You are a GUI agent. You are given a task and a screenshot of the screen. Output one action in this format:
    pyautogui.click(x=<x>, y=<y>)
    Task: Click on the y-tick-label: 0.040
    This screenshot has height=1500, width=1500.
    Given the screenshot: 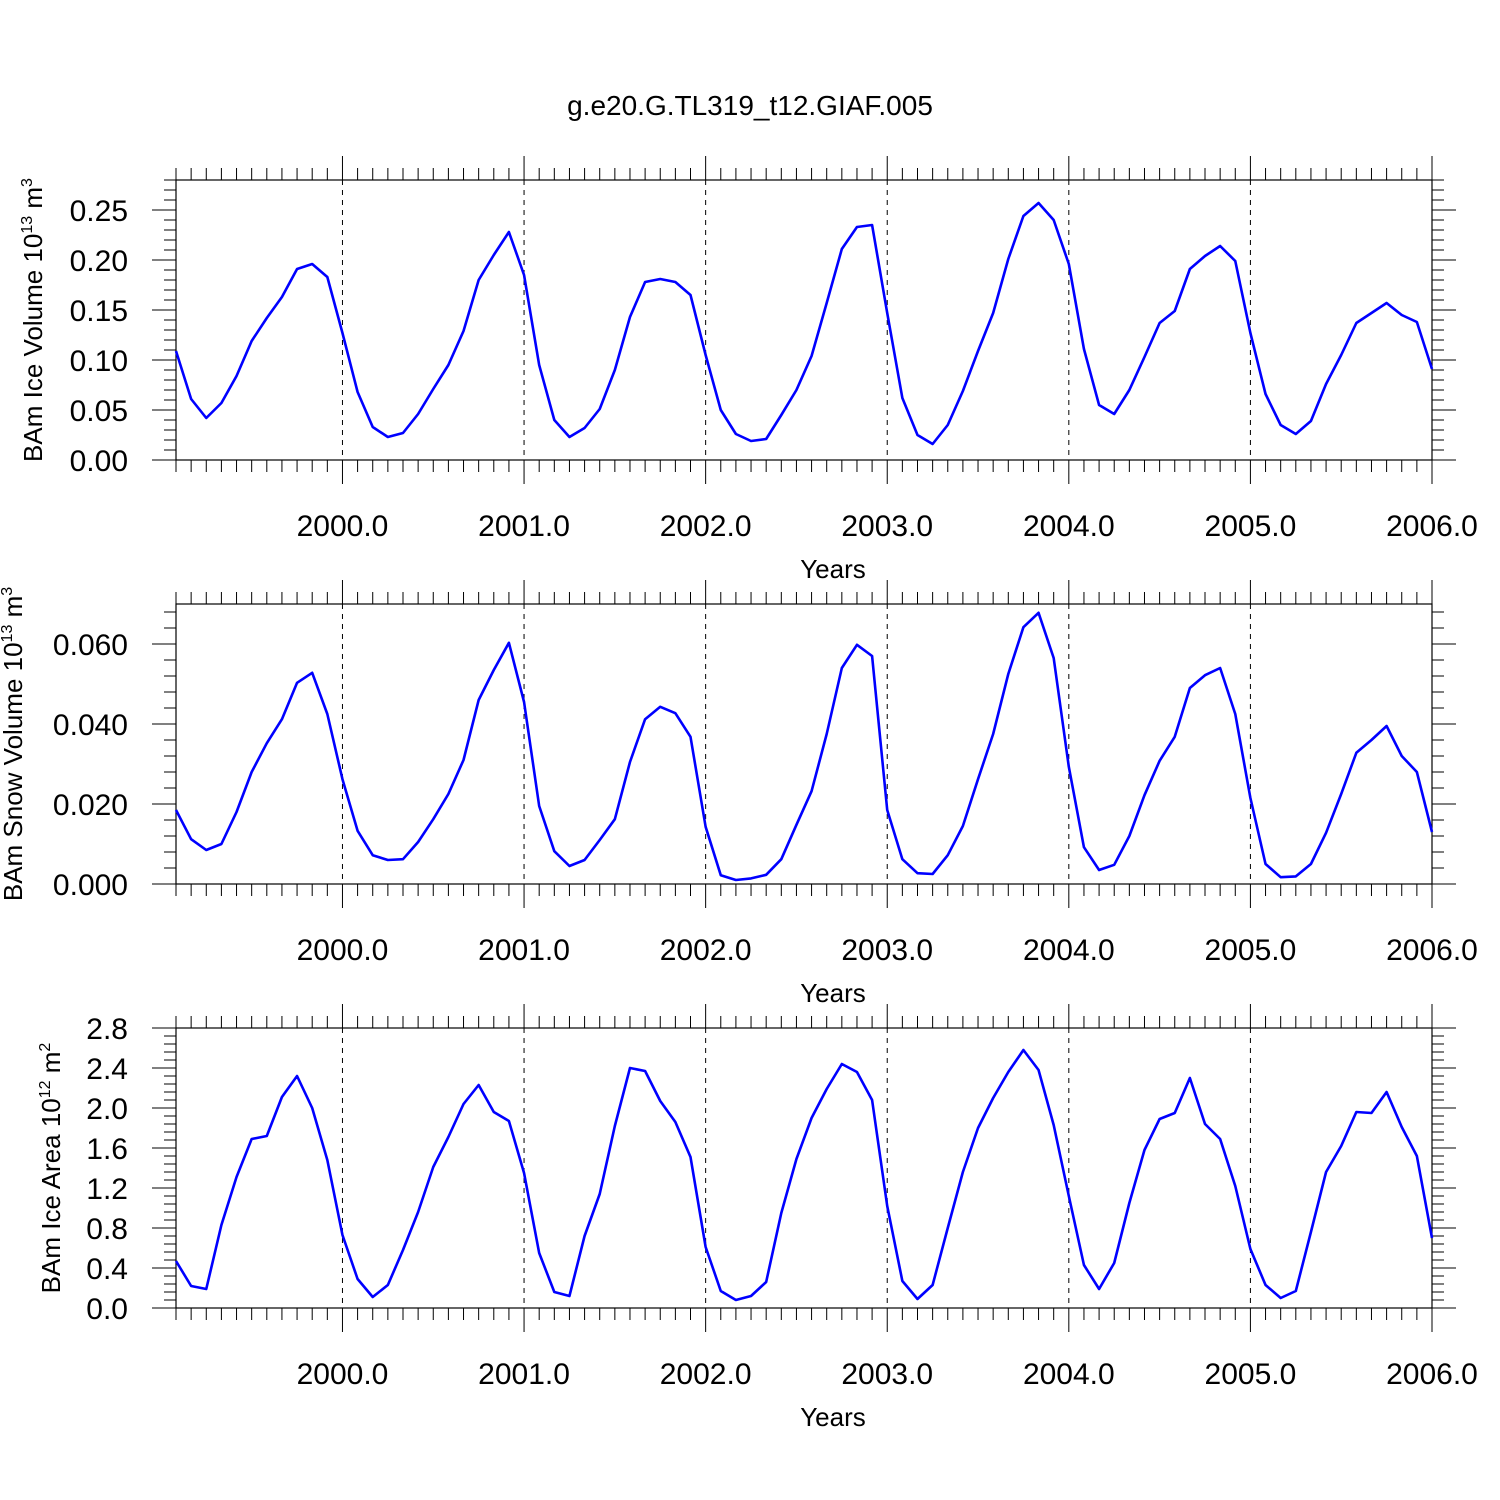 What is the action you would take?
    pyautogui.click(x=90, y=725)
    